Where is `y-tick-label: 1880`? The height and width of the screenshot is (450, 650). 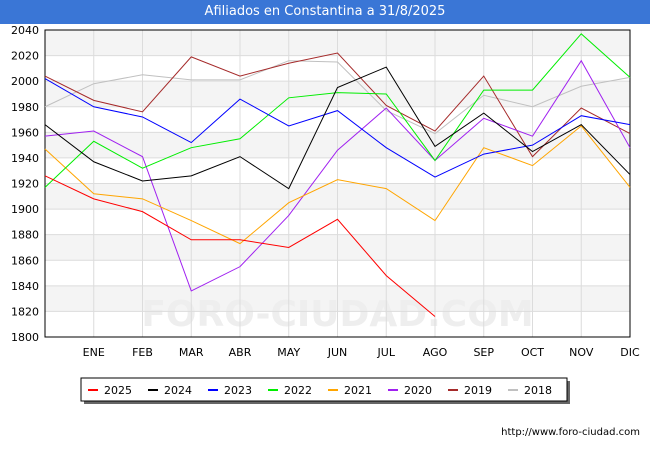
y-tick-label: 1880 is located at coordinates (25, 235).